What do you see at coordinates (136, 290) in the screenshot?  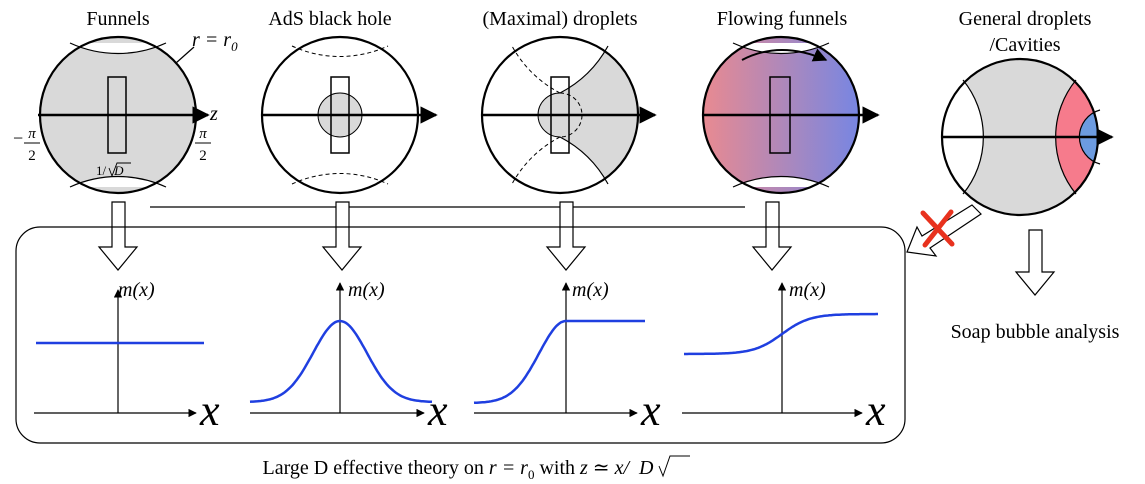 I see `plot1-y-label: m(x)` at bounding box center [136, 290].